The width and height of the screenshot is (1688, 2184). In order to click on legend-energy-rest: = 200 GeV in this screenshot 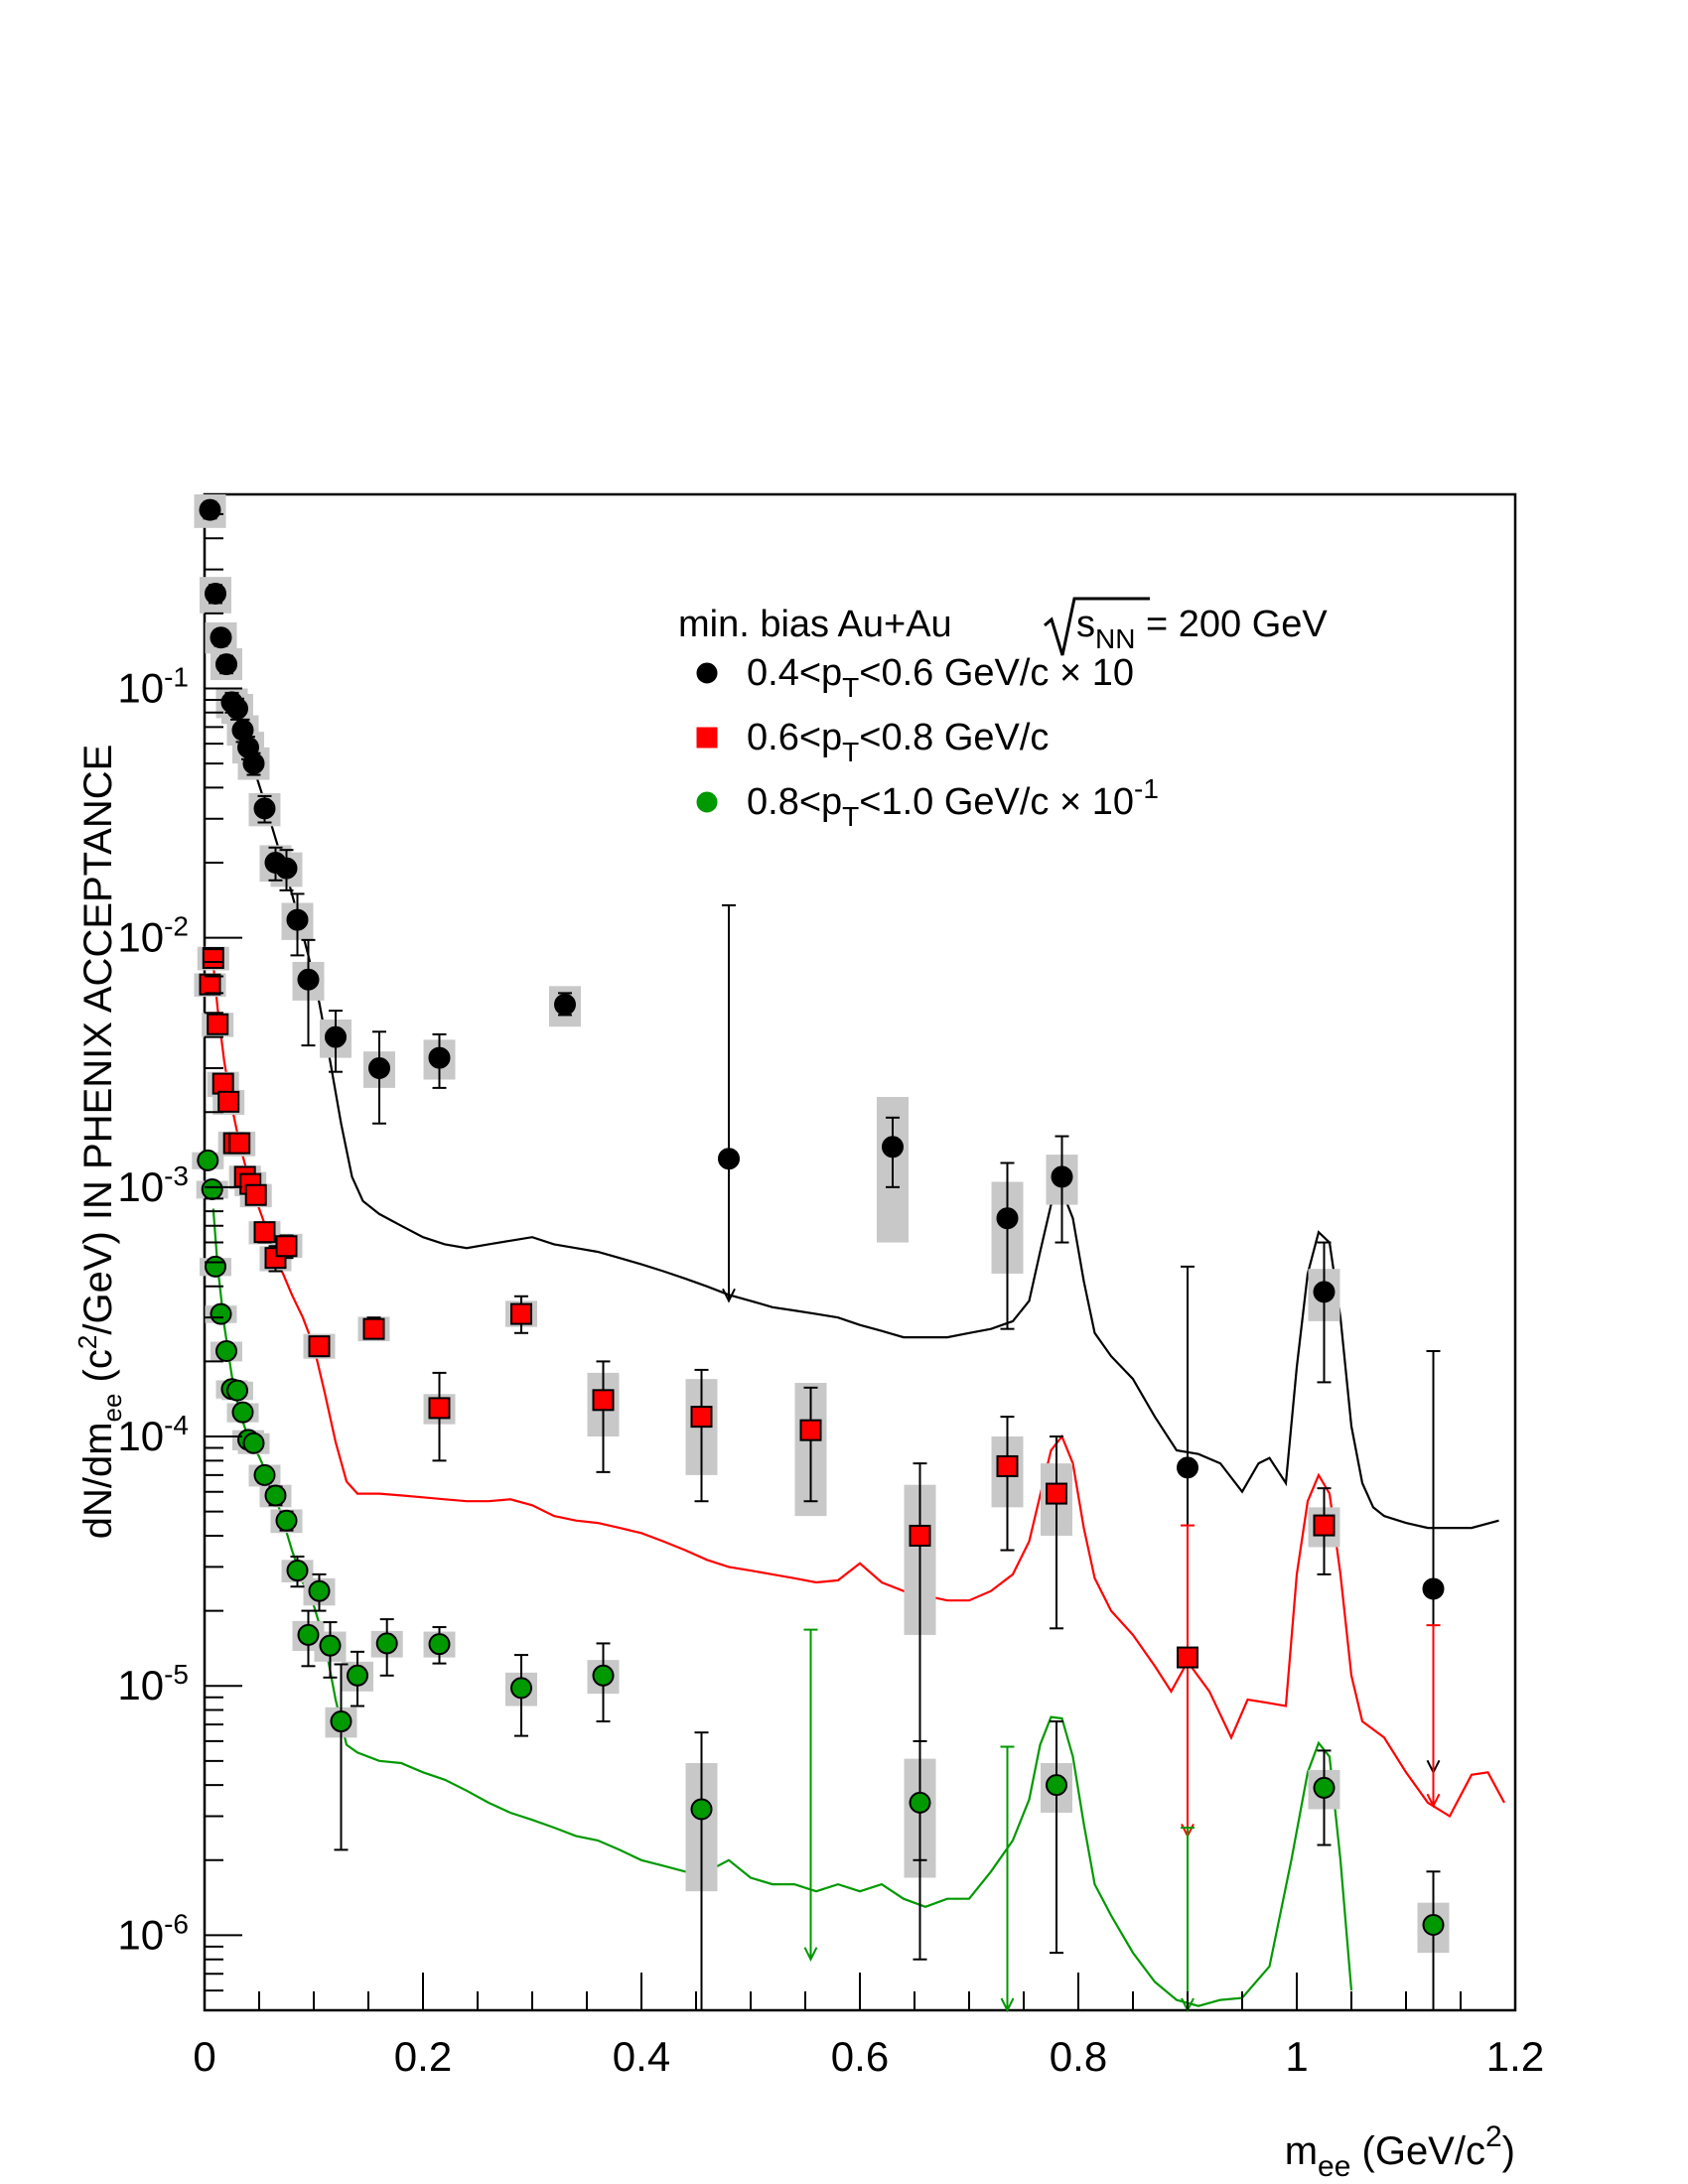, I will do `click(1231, 624)`.